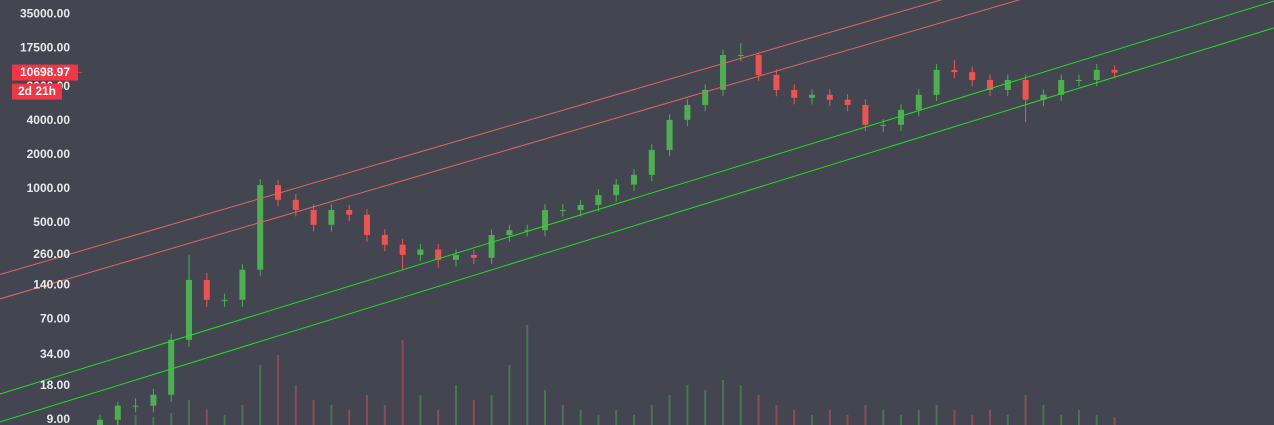 The image size is (1274, 425). Describe the element at coordinates (49, 120) in the screenshot. I see `y-tick-label: 4000.00` at that location.